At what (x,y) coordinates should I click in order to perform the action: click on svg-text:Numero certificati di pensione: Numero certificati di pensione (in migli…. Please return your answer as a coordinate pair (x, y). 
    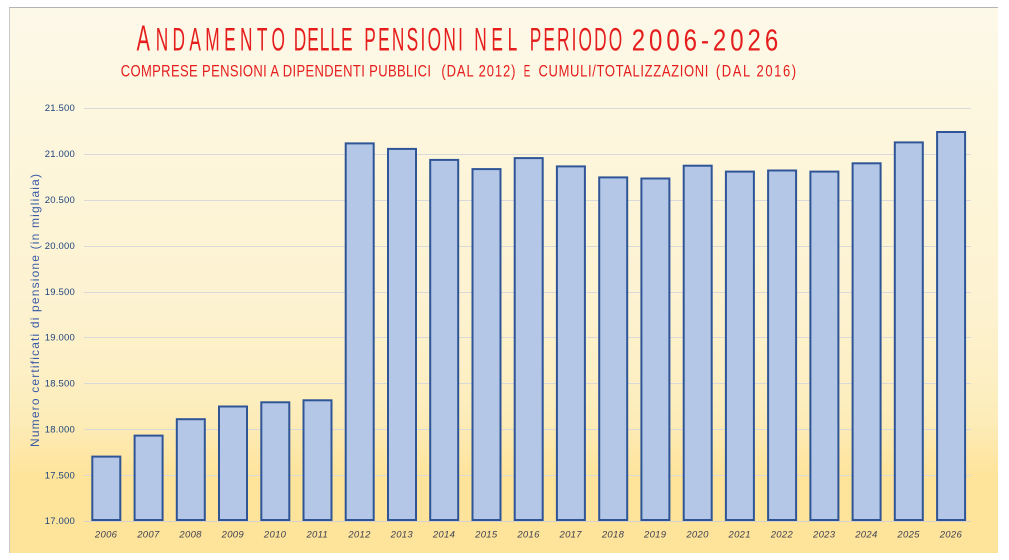
    Looking at the image, I should click on (35, 310).